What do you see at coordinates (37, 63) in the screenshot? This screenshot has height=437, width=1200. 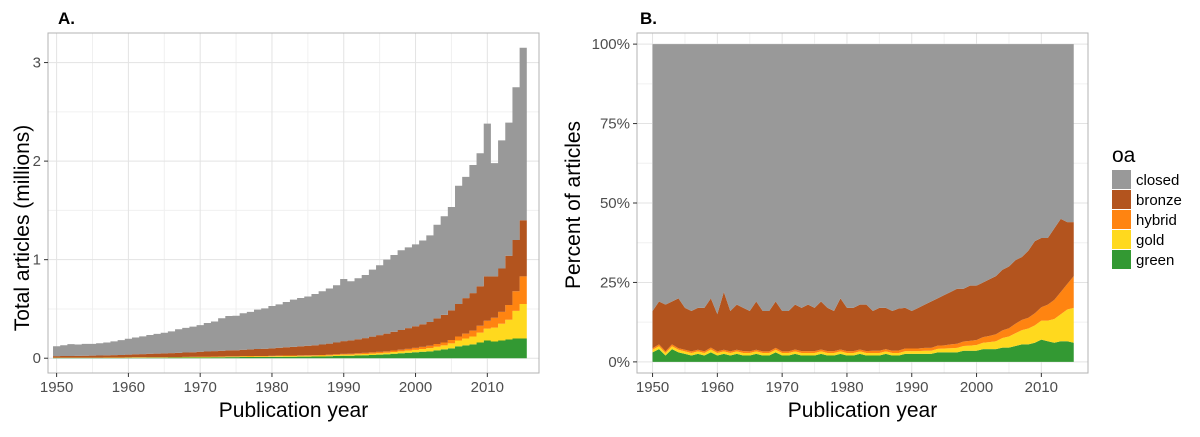 I see `y-tick-label: 3` at bounding box center [37, 63].